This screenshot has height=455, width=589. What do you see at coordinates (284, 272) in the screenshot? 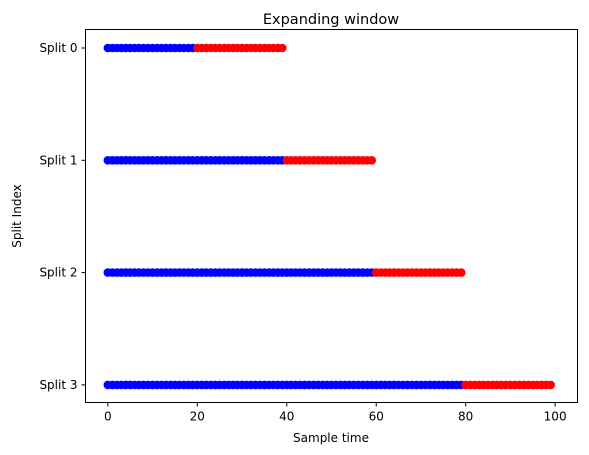
I see `split-2-series` at bounding box center [284, 272].